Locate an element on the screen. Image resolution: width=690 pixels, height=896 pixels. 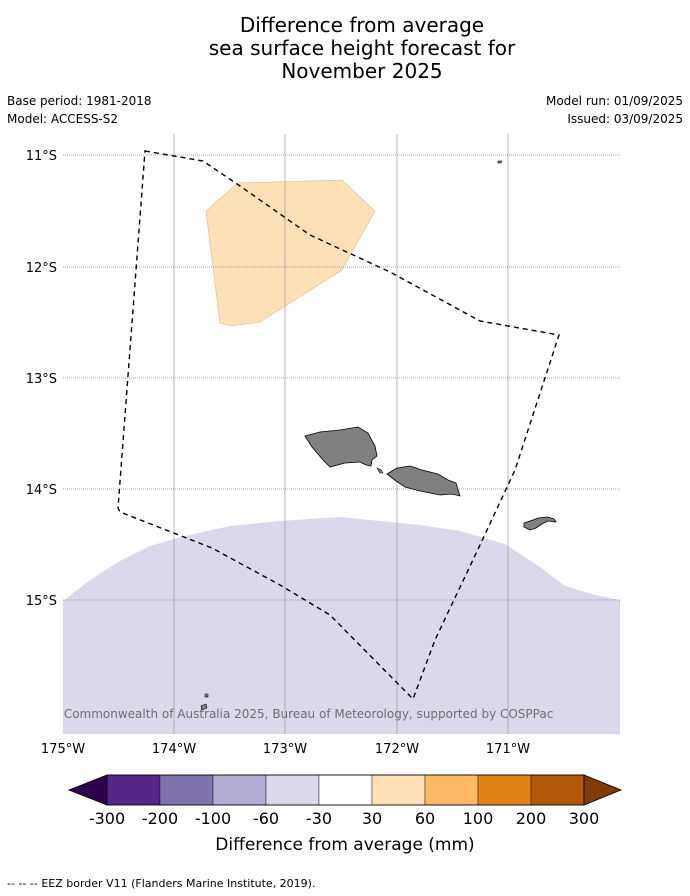
colorbar-tick-label: -100 is located at coordinates (213, 818).